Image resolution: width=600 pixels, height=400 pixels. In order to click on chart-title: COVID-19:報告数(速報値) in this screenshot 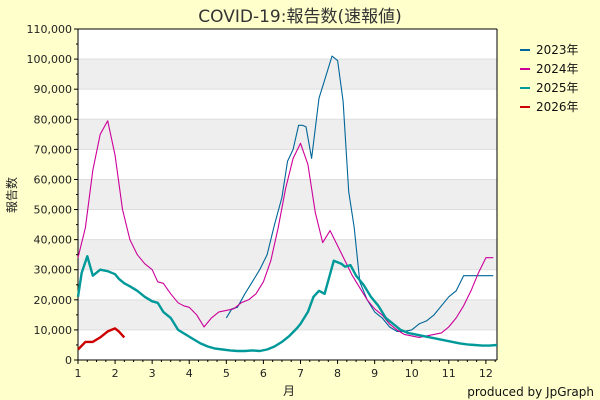, I will do `click(299, 17)`.